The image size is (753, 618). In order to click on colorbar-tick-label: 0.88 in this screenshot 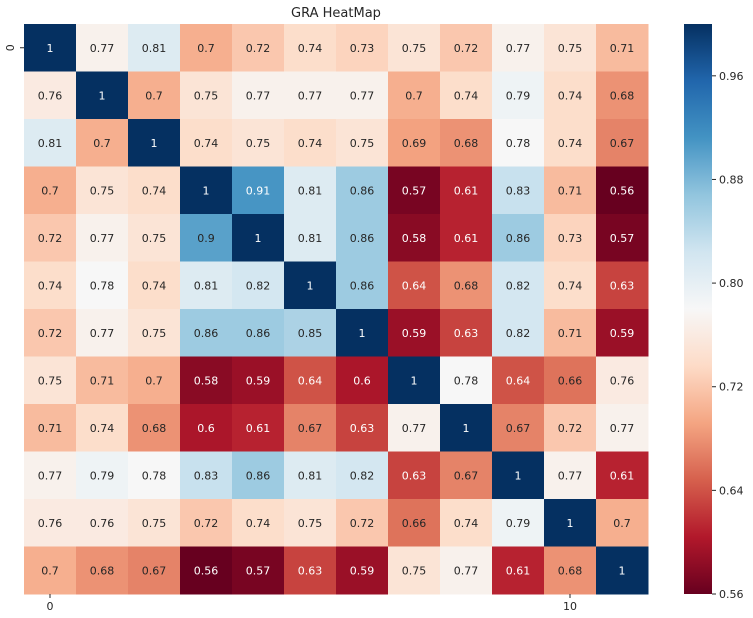, I will do `click(731, 179)`.